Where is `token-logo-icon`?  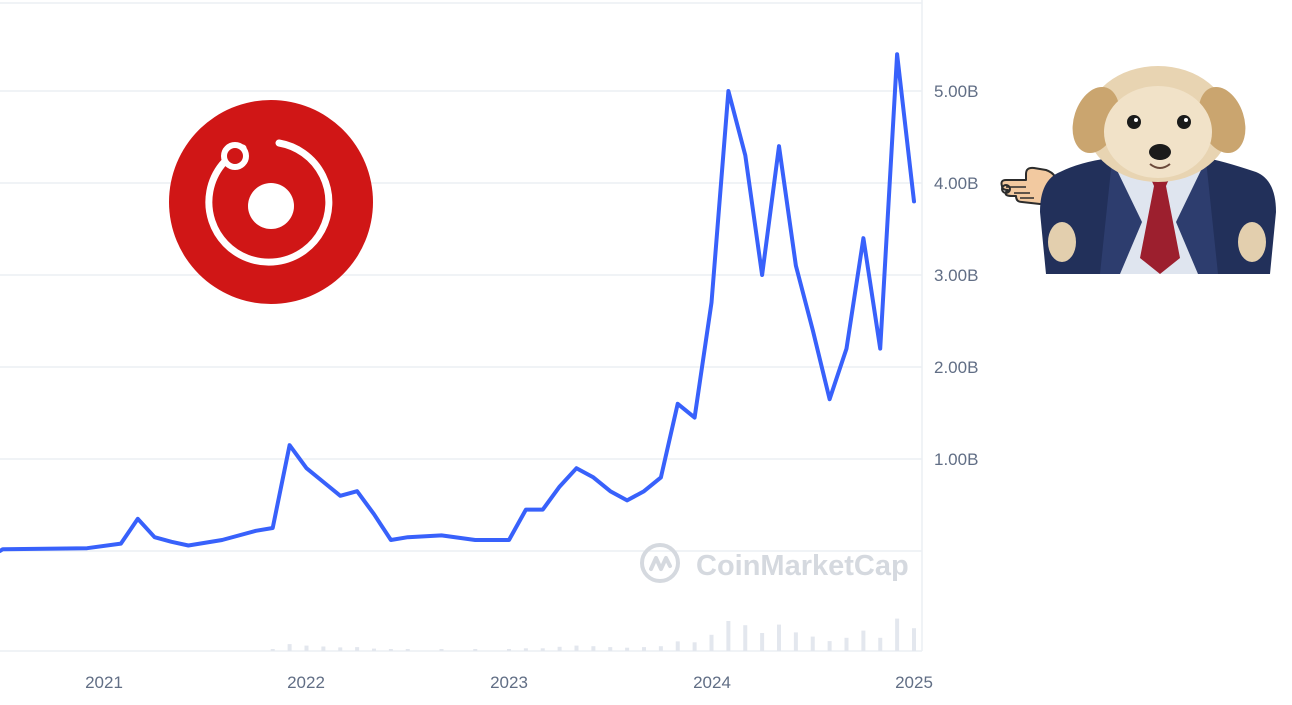 token-logo-icon is located at coordinates (271, 202).